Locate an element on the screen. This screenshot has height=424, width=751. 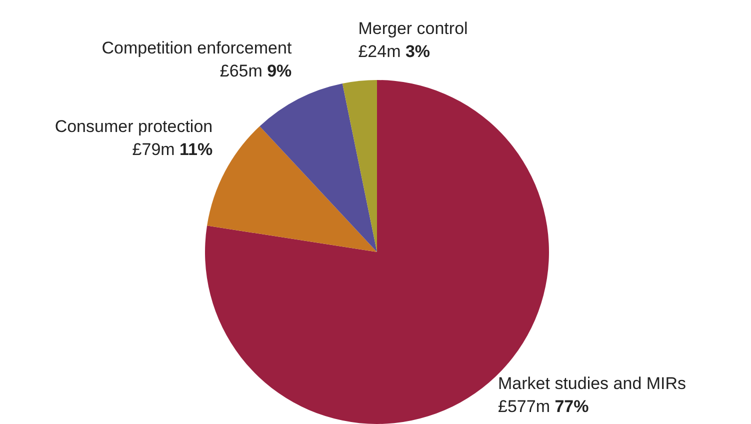
data-label: £65m is located at coordinates (241, 71).